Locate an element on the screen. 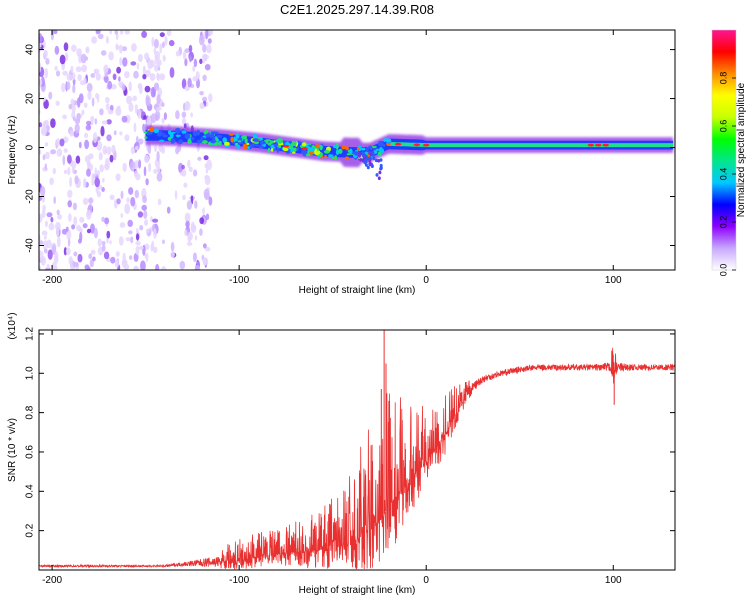 The image size is (750, 600). y-tick-label: 0 is located at coordinates (30, 147).